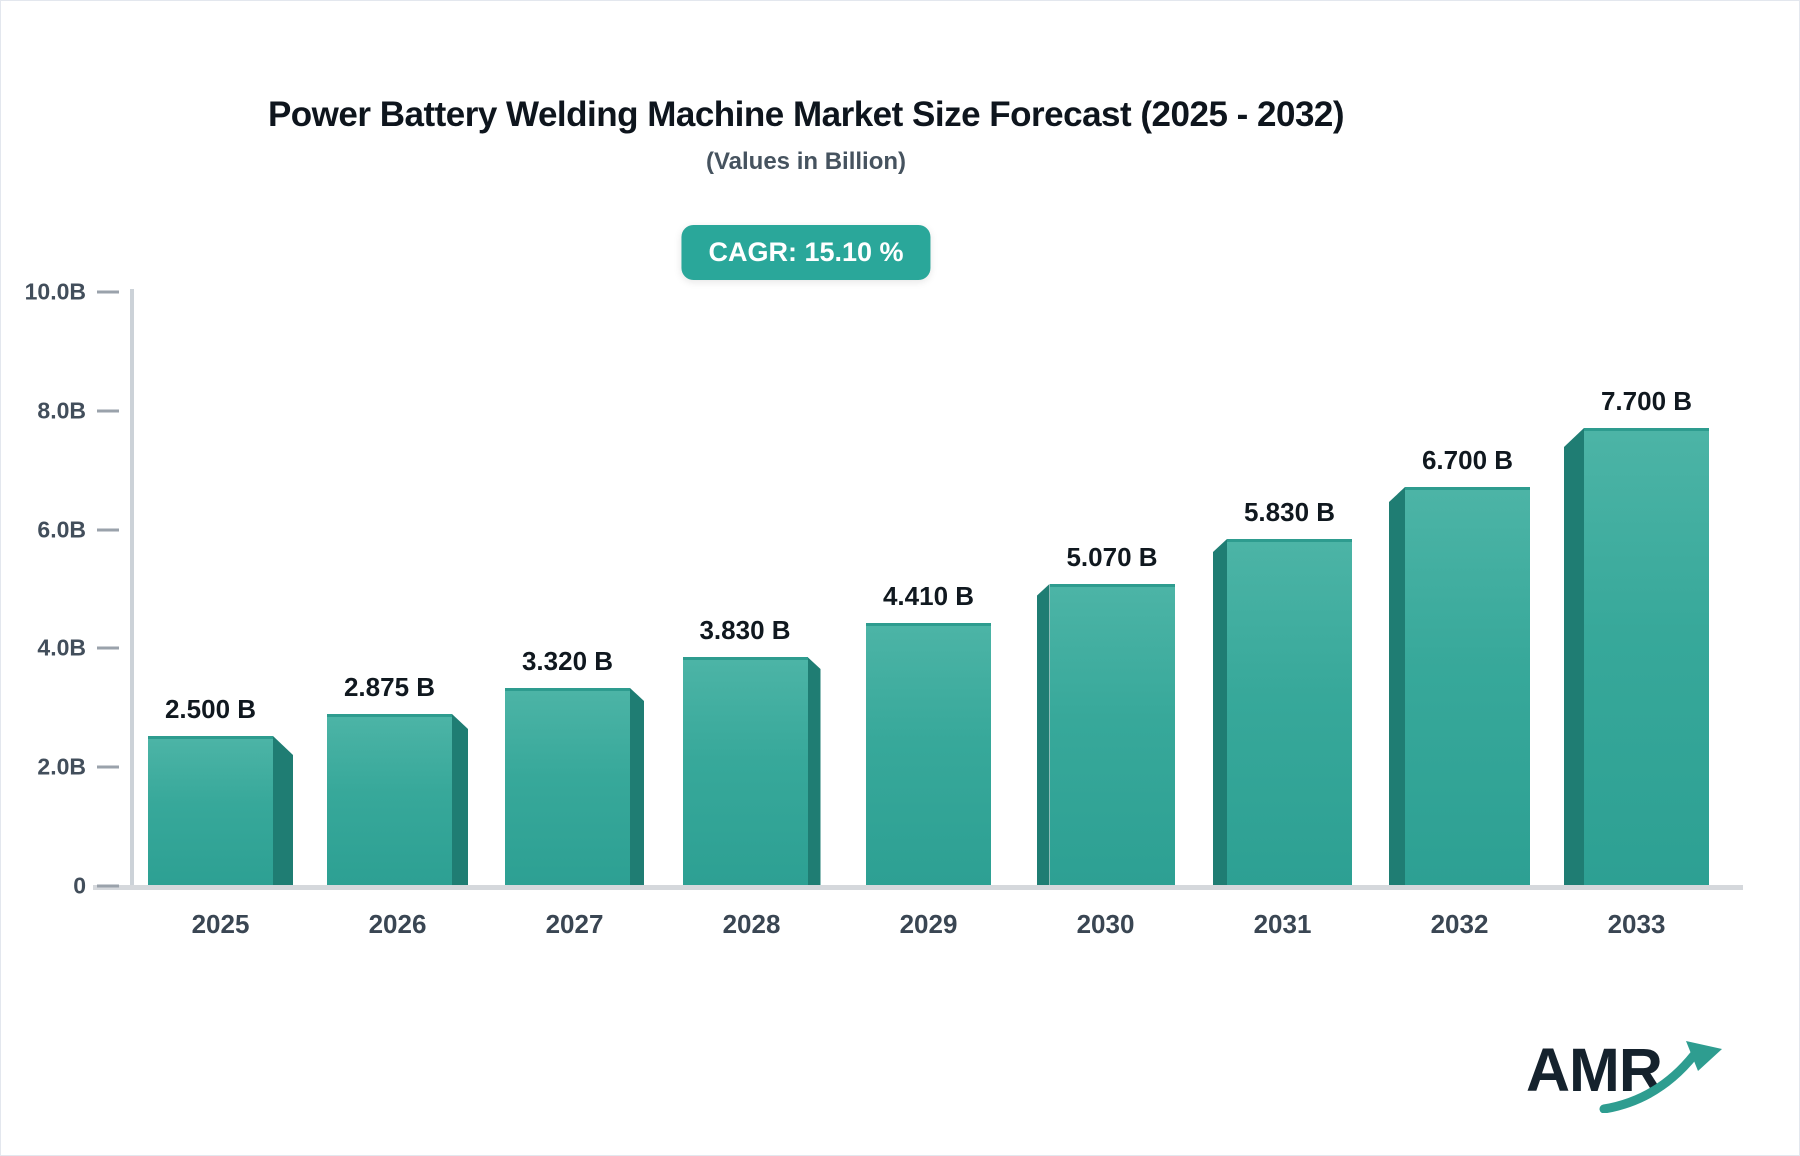 The image size is (1800, 1156). Describe the element at coordinates (460, 799) in the screenshot. I see `bar-side-2026` at that location.